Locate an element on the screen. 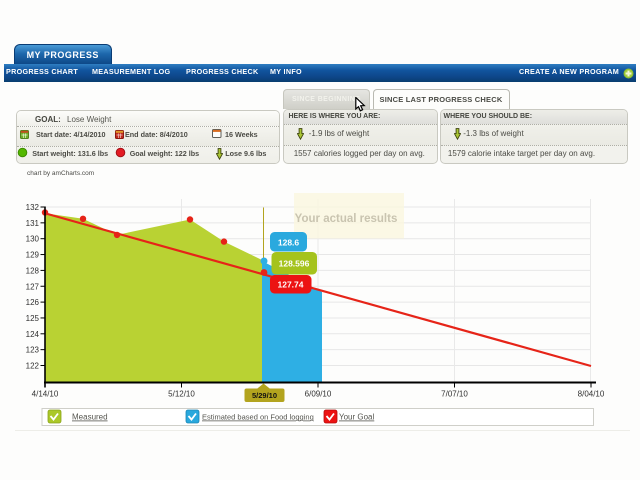  svg-text: 123 is located at coordinates (33, 350).